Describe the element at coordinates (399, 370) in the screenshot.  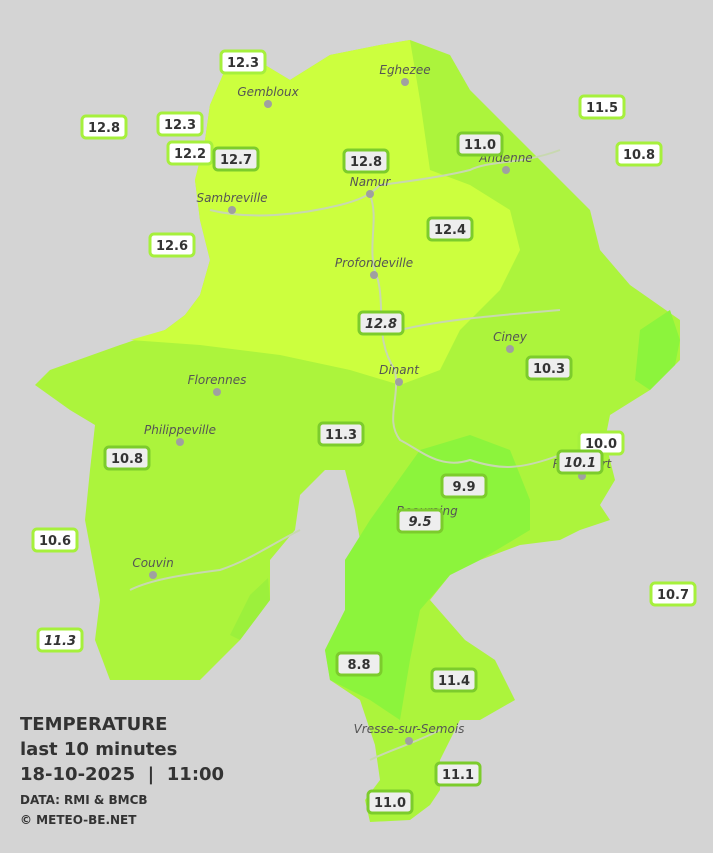
I see `city-label: Dinant` at that location.